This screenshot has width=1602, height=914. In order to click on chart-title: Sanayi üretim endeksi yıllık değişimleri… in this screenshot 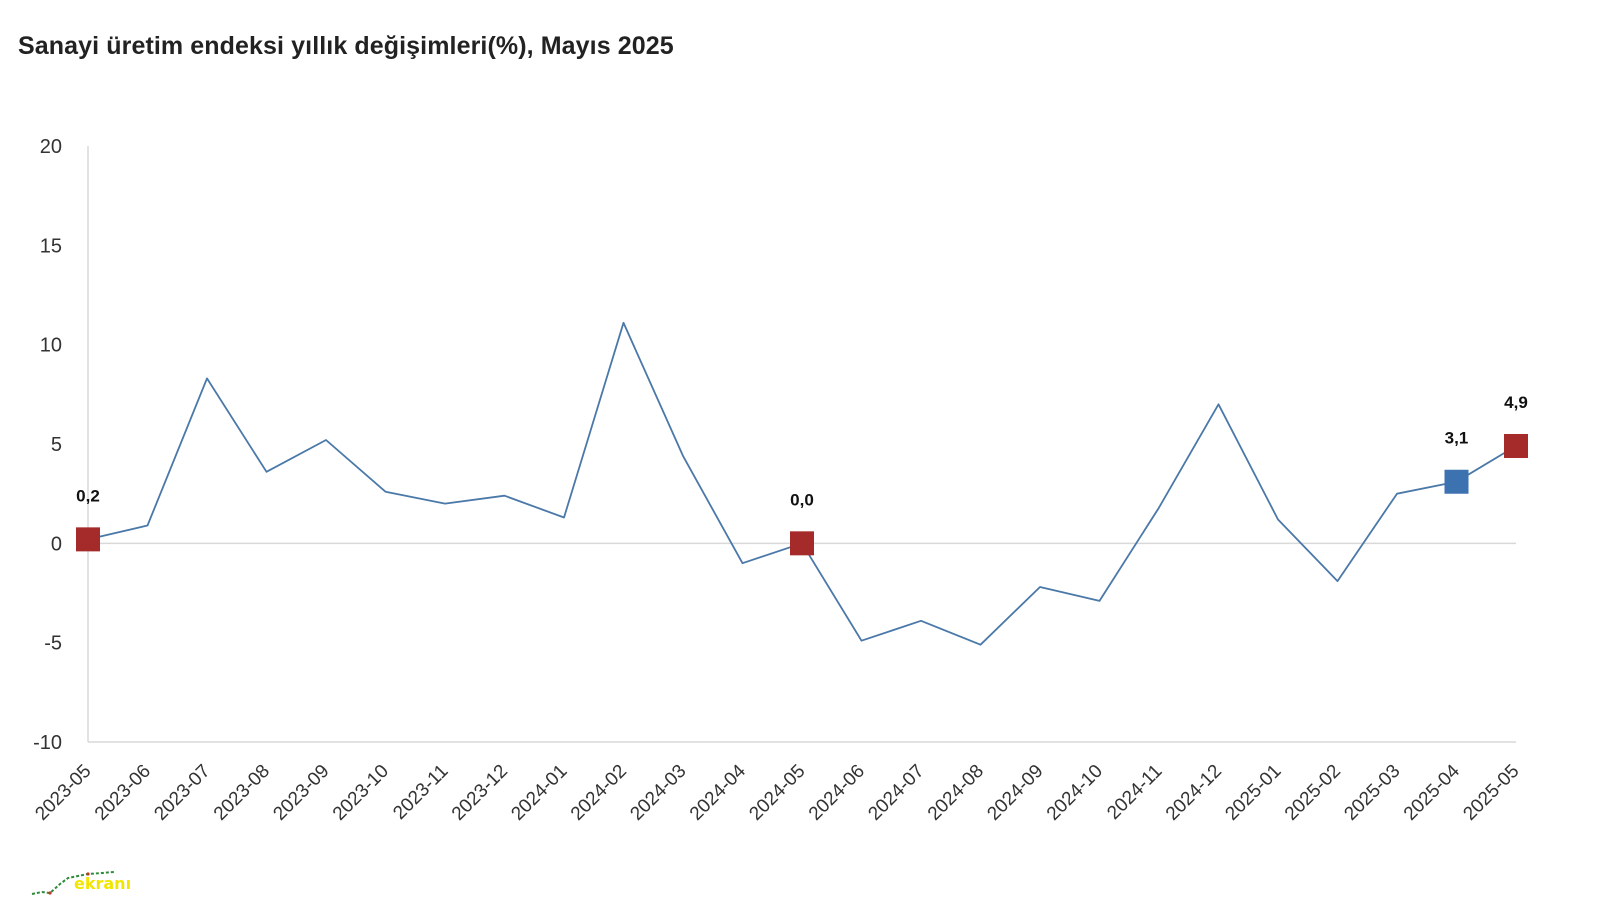, I will do `click(346, 46)`.